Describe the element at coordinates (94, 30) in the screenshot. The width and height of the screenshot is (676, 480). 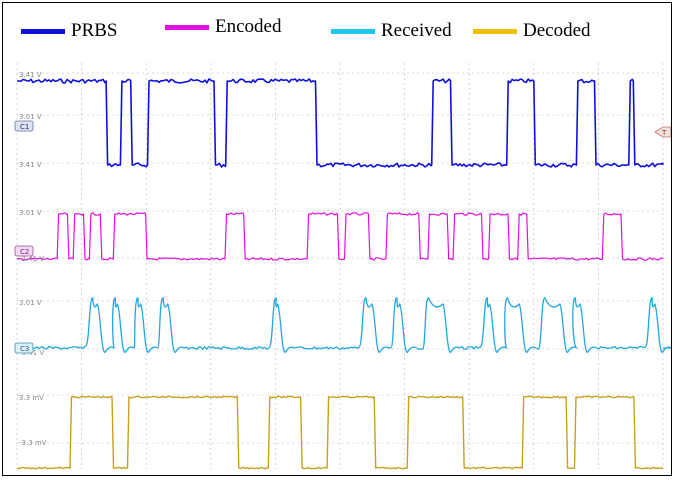
I see `legend-label-prbs: PRBS` at that location.